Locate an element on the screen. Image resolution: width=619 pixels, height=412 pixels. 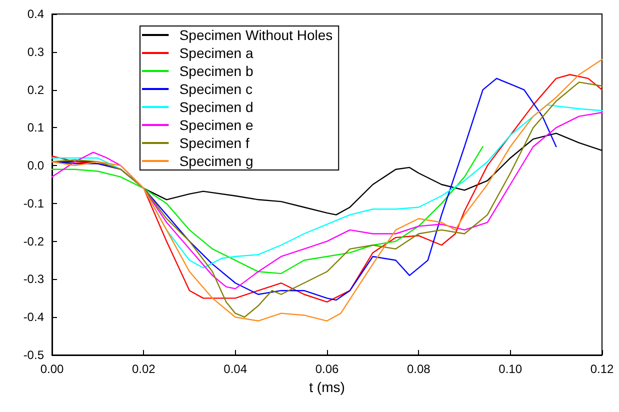
x-tick-label: 0.04 is located at coordinates (236, 369).